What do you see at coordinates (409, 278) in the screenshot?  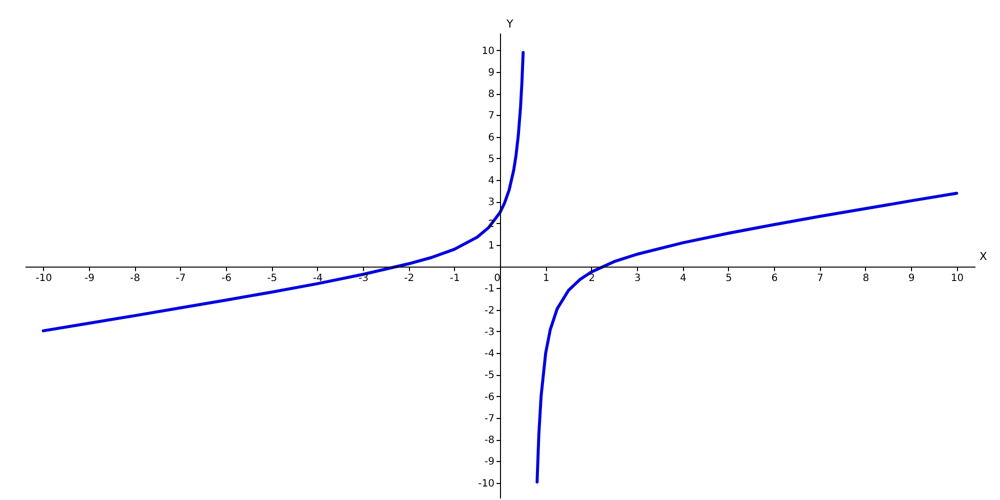 I see `x-tick-label: -2` at bounding box center [409, 278].